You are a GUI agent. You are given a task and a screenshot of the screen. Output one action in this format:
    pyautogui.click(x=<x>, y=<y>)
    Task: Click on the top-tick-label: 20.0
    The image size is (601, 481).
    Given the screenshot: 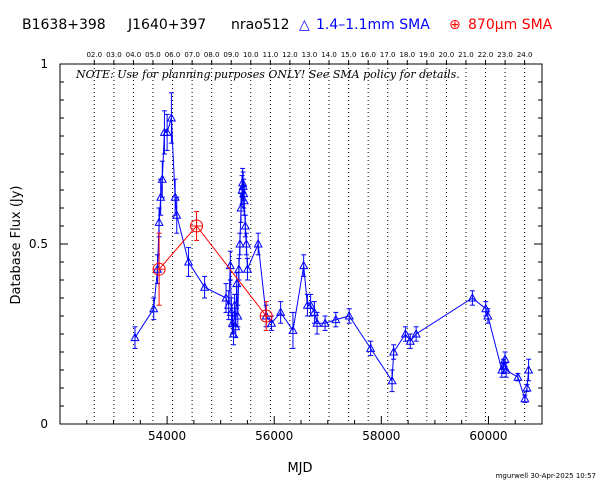 What is the action you would take?
    pyautogui.click(x=447, y=55)
    